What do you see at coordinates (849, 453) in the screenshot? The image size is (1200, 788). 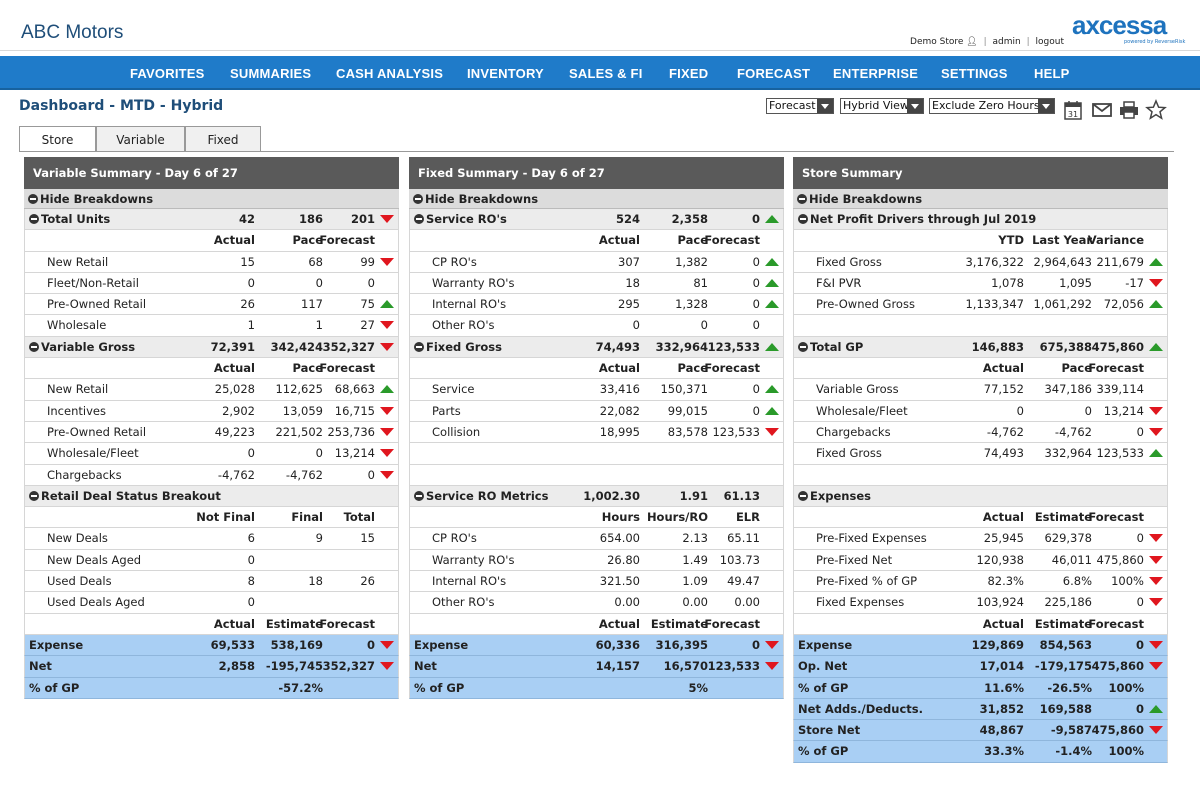 I see `row-label: Fixed Gross` at bounding box center [849, 453].